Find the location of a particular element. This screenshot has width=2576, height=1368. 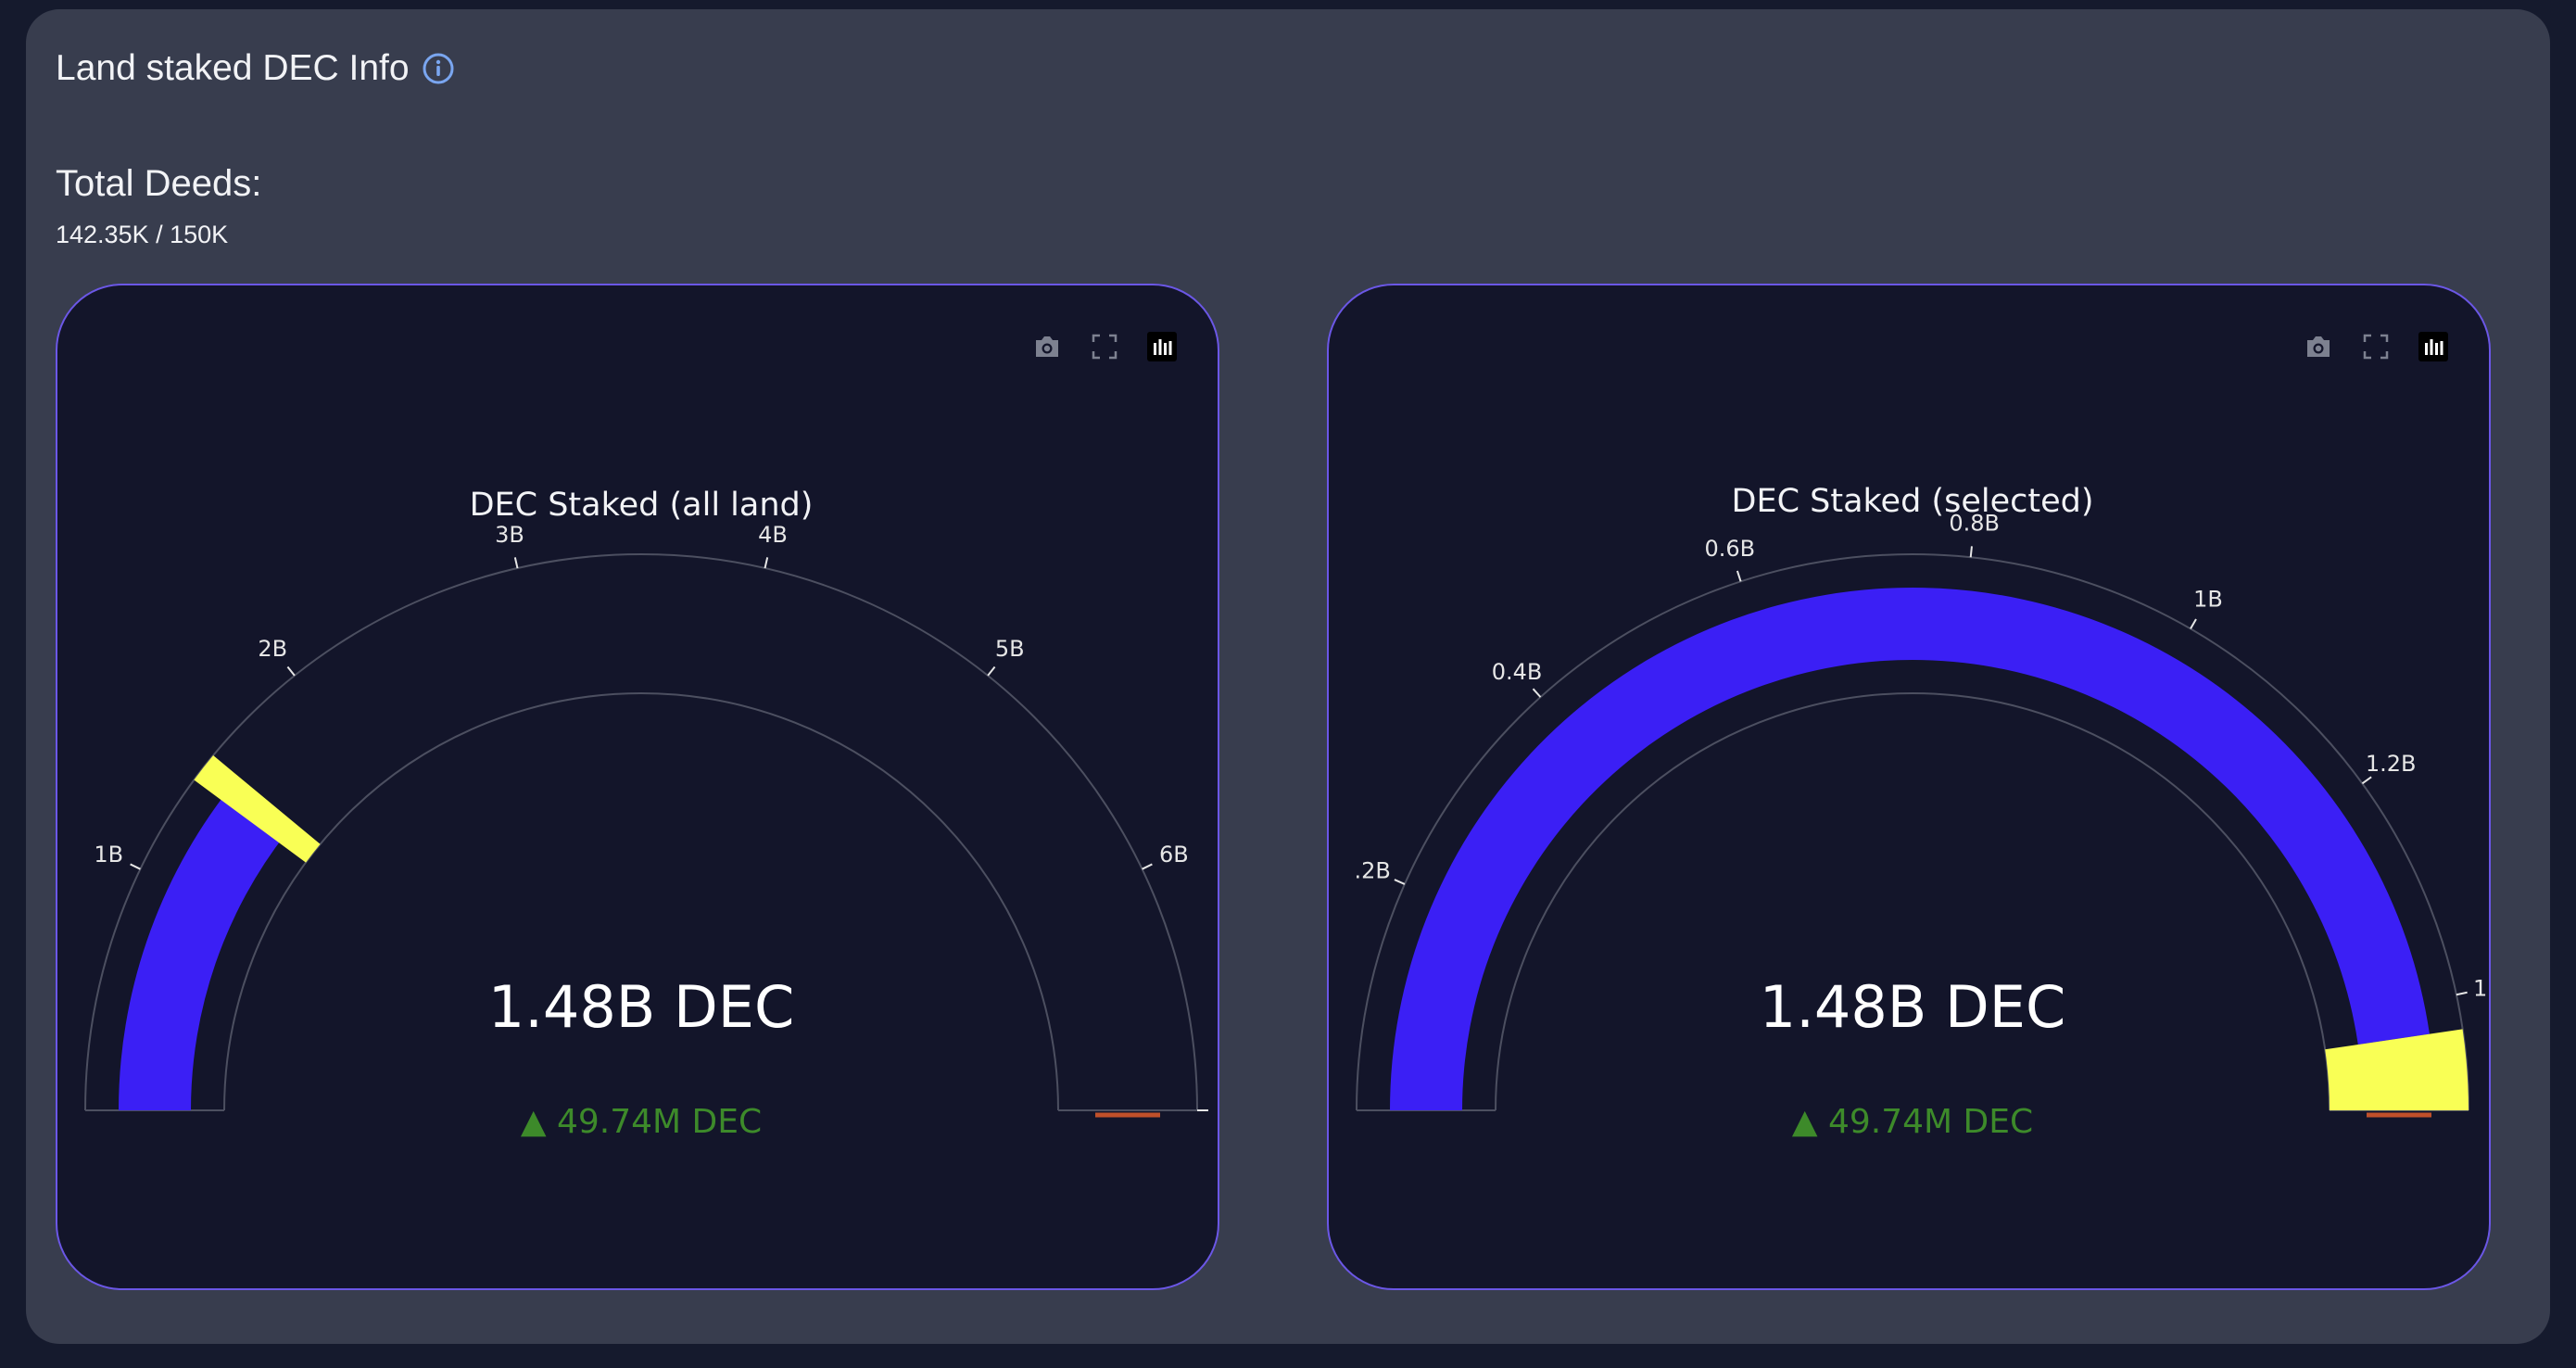

gauge-tick-label: 0.8B is located at coordinates (1975, 523).